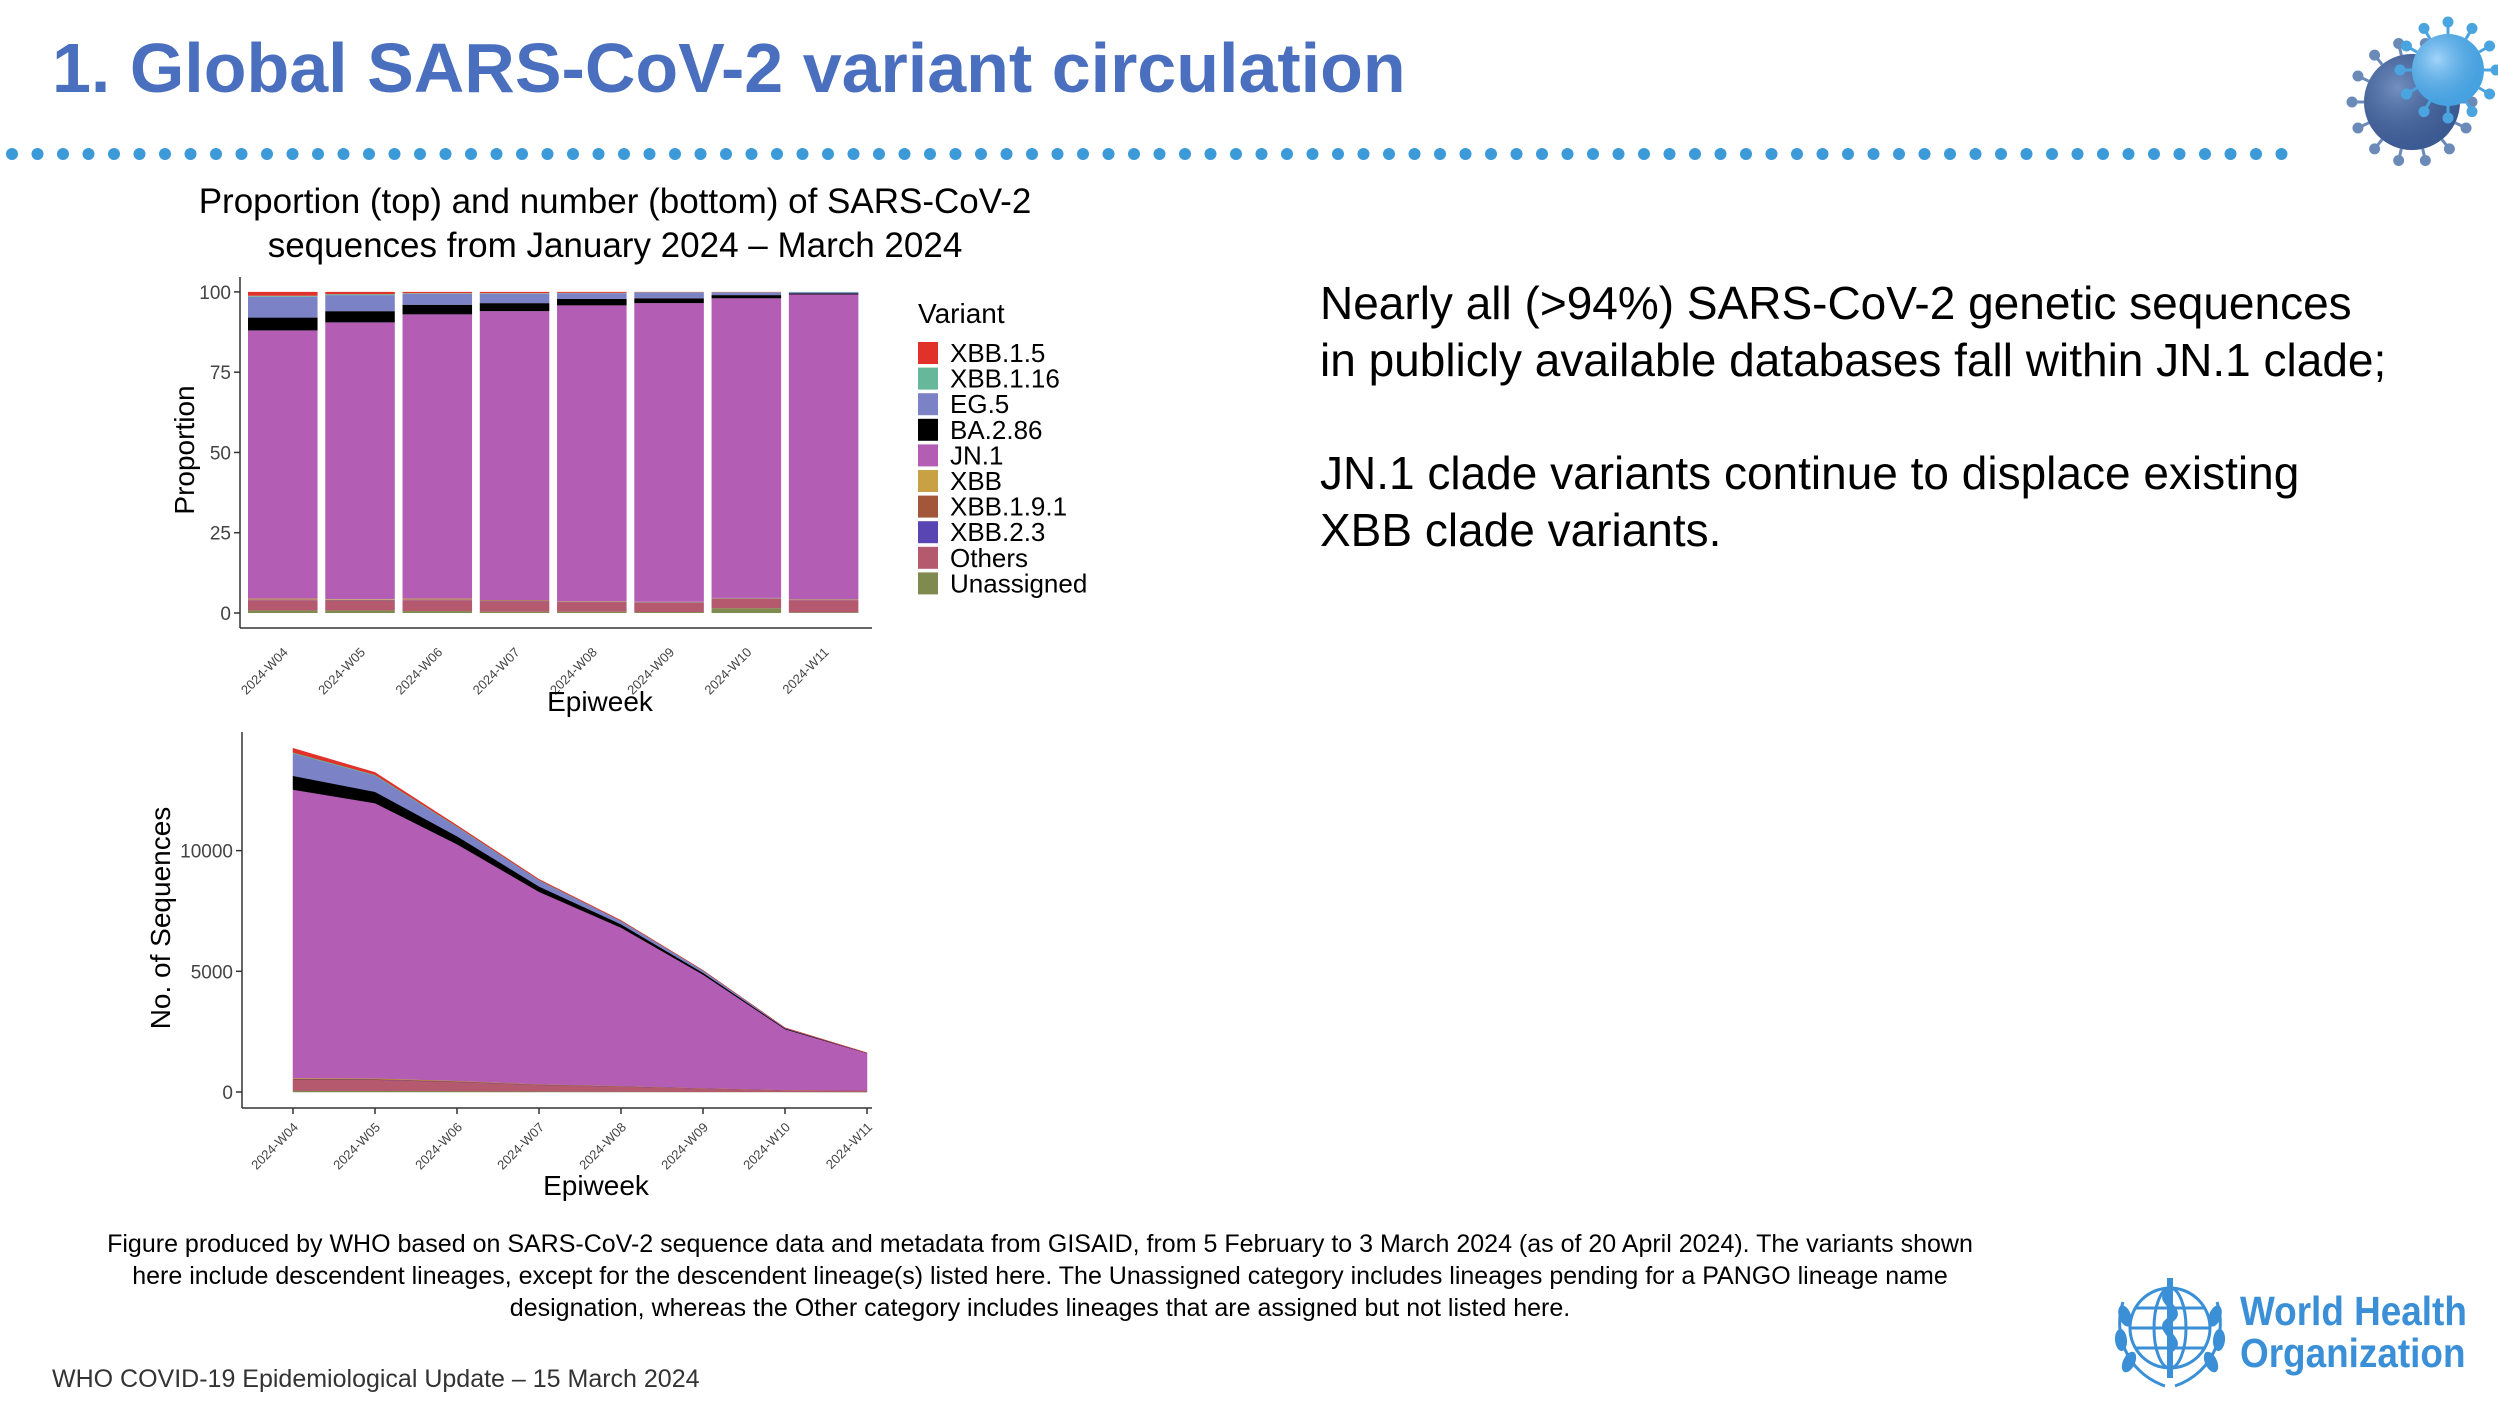  Describe the element at coordinates (729, 68) in the screenshot. I see `slide-title: 1. Global SARS-CoV-2 variant circulation` at that location.